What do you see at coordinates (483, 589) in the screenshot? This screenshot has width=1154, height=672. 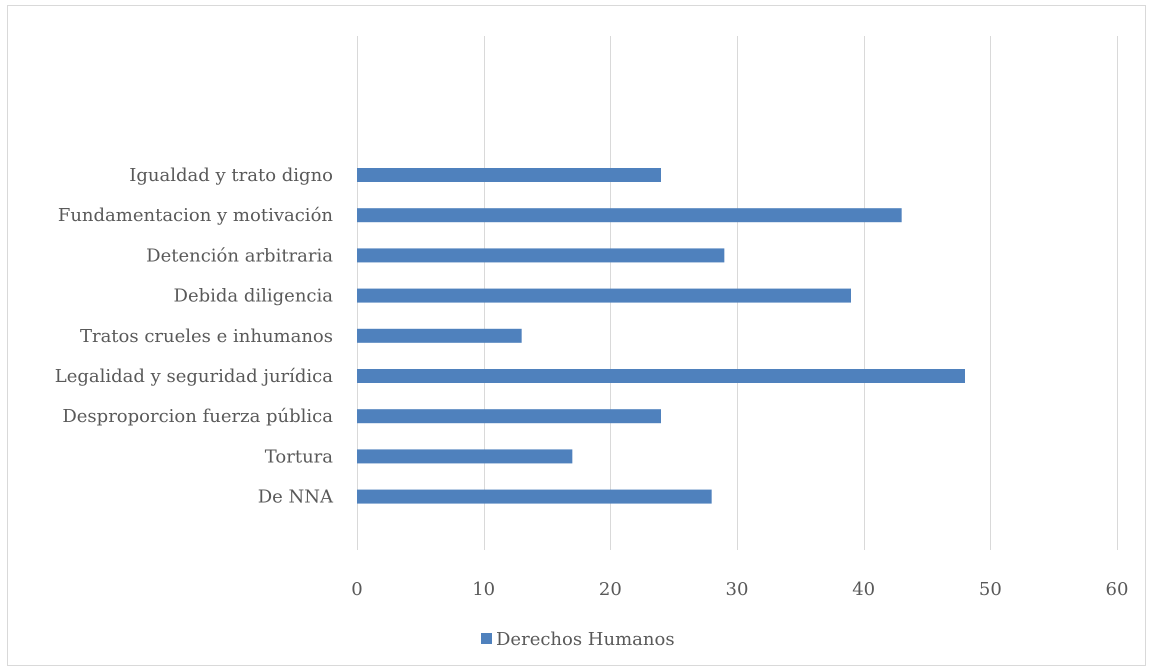 I see `x-tick-label: 10` at bounding box center [483, 589].